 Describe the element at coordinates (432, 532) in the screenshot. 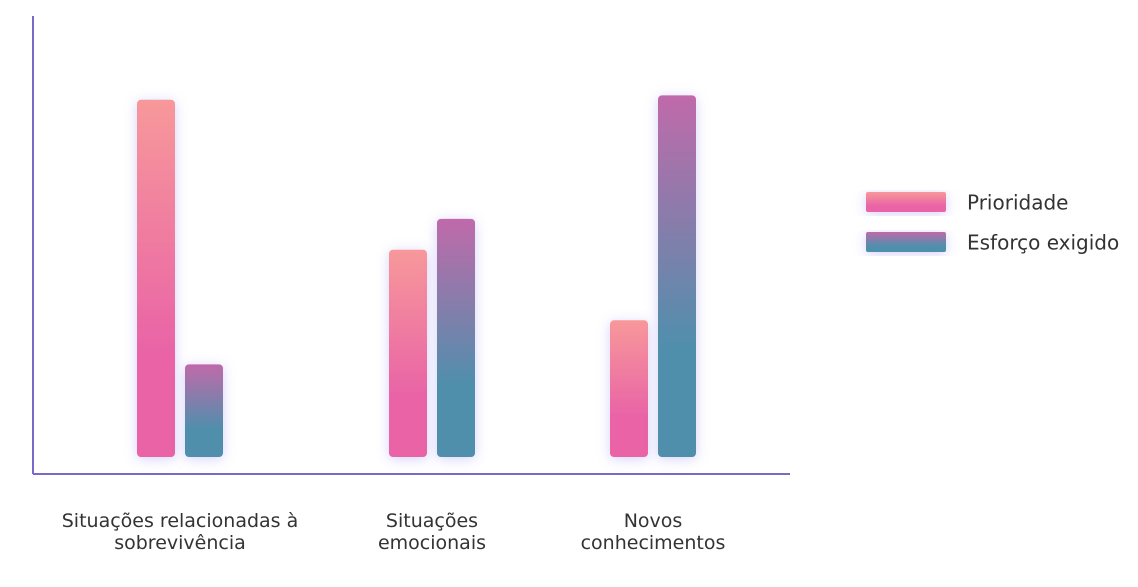

I see `x-tick-label: Situações emocionais` at that location.